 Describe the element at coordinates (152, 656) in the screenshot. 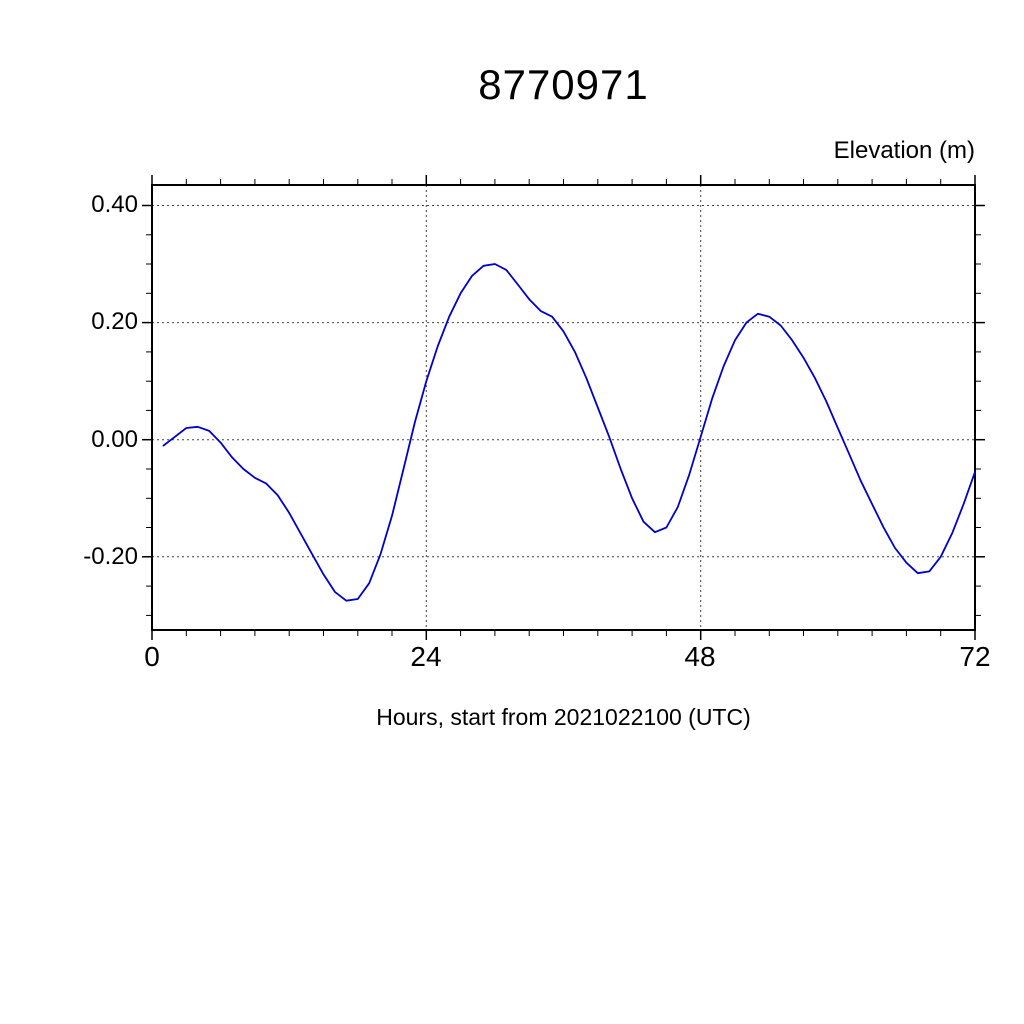

I see `x-tick-label: 0` at that location.